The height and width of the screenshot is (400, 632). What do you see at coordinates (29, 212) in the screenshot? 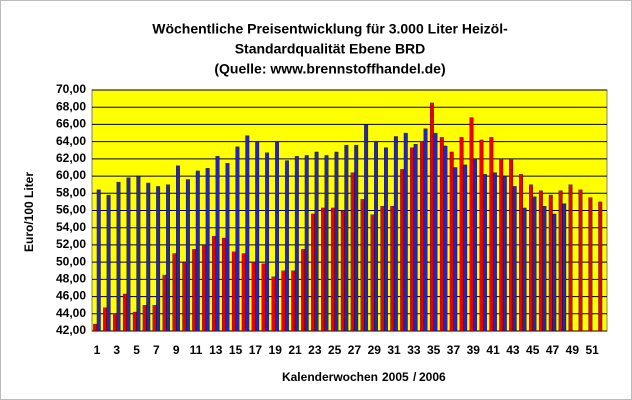
I see `y-axis-label: Euro/100 Liter` at bounding box center [29, 212].